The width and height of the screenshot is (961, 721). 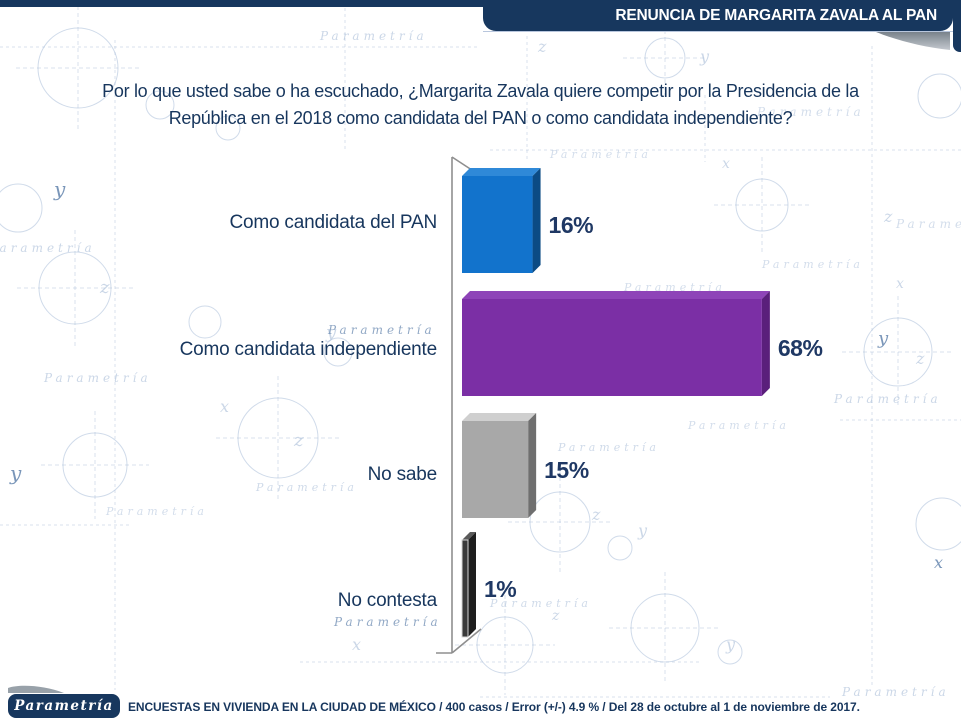 I want to click on bar-side-no-contesta, so click(x=472, y=584).